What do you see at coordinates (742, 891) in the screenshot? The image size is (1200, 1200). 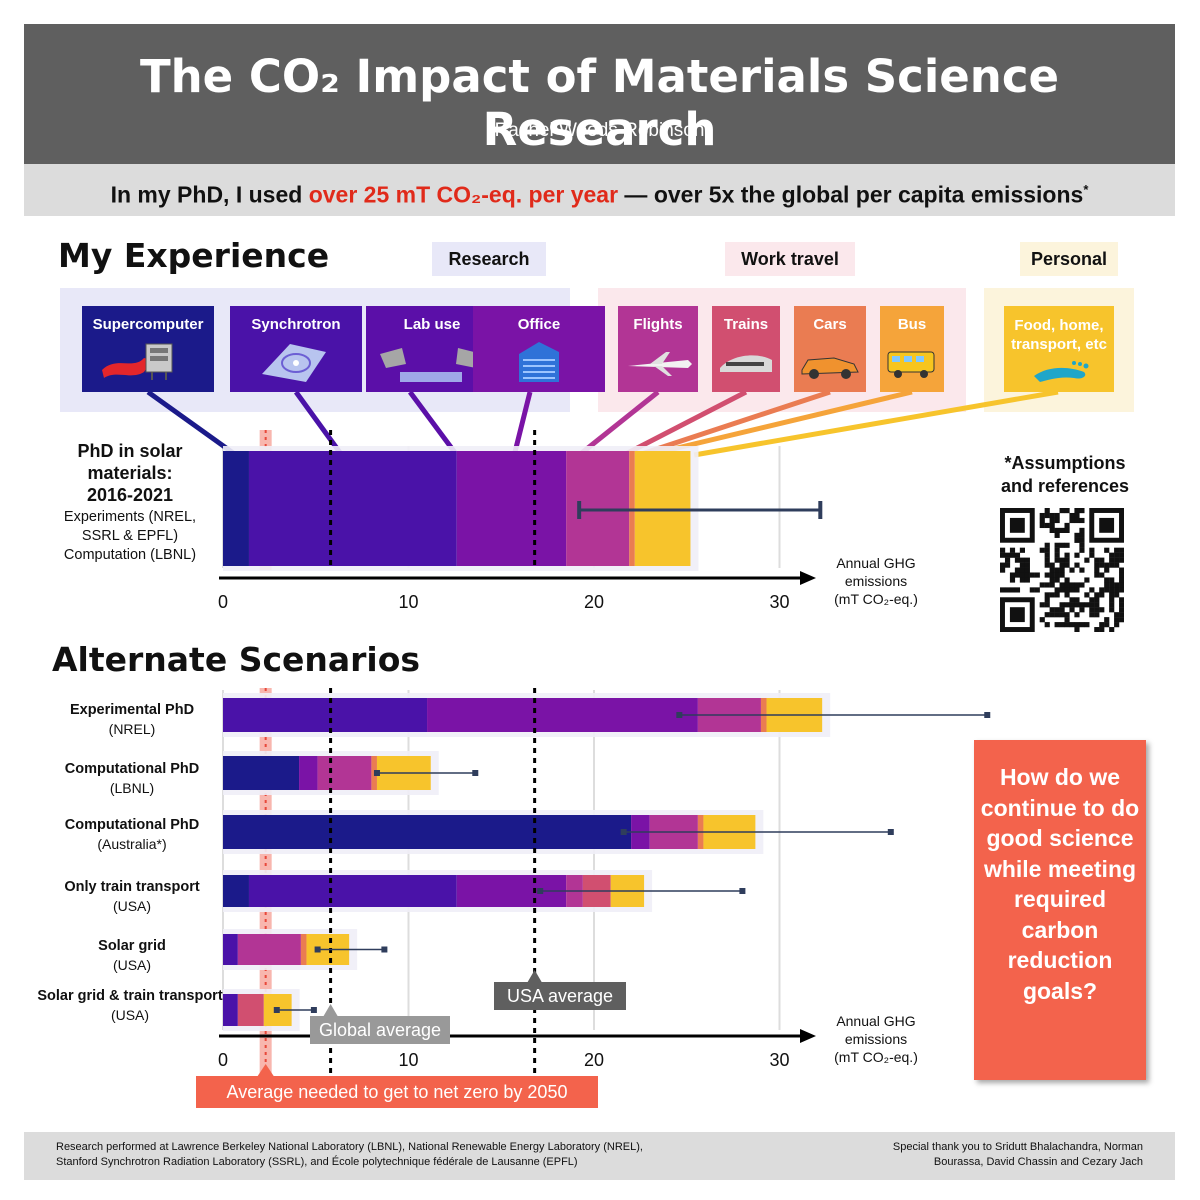 I see `scenario-3-error-cap-high` at bounding box center [742, 891].